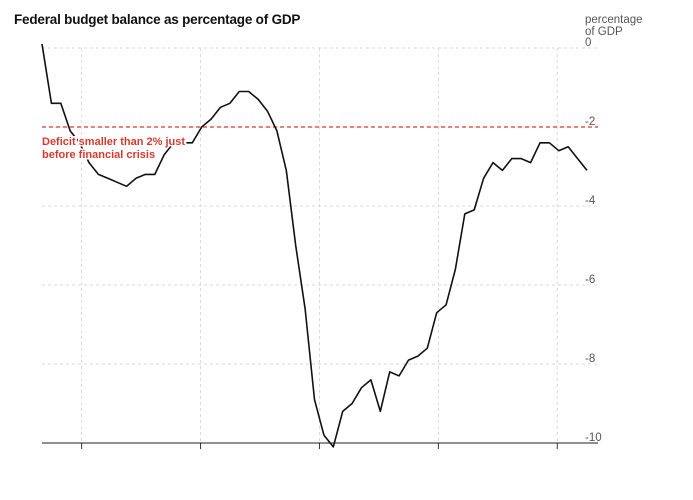 The height and width of the screenshot is (500, 693). I want to click on y-tick-label-0: 0, so click(588, 43).